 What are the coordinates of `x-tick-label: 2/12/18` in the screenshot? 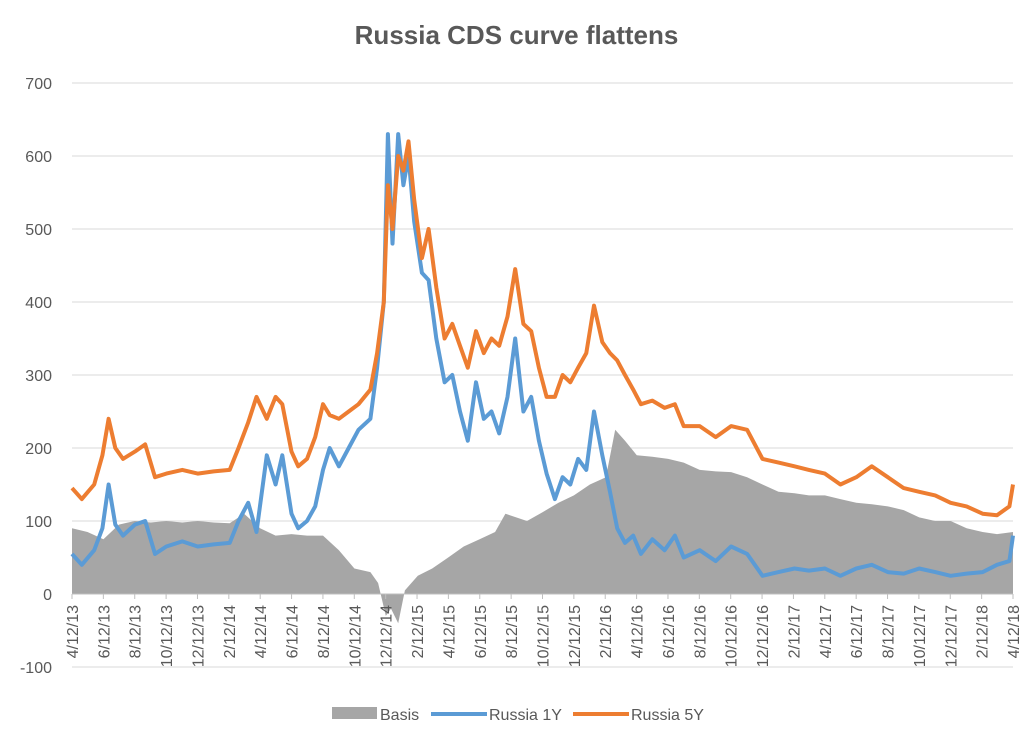 It's located at (983, 631).